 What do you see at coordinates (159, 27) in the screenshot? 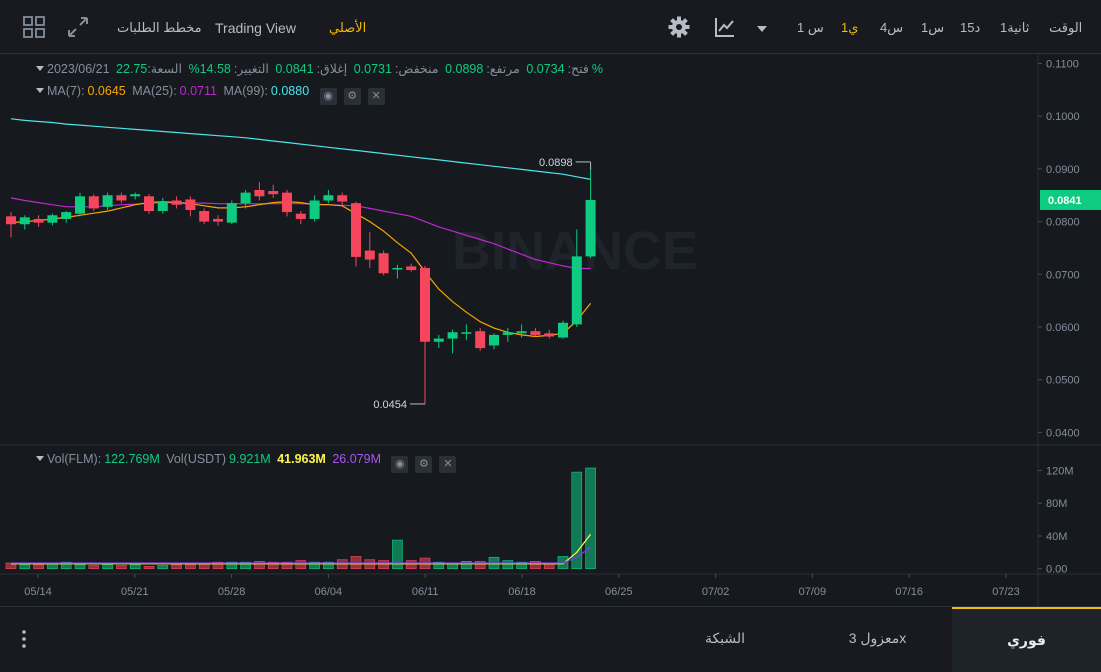
I see `view-orderbook-chart: مخطط الطلبات` at bounding box center [159, 27].